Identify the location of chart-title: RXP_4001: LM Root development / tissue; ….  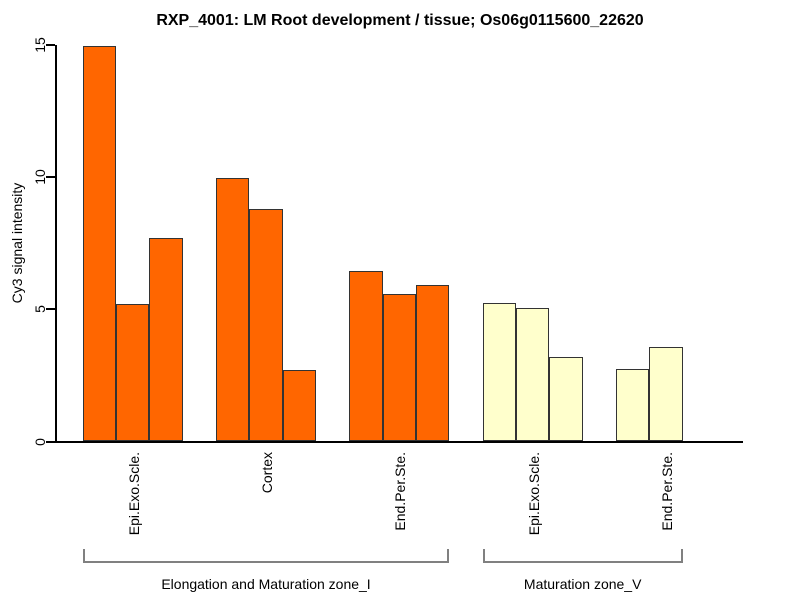
(400, 20).